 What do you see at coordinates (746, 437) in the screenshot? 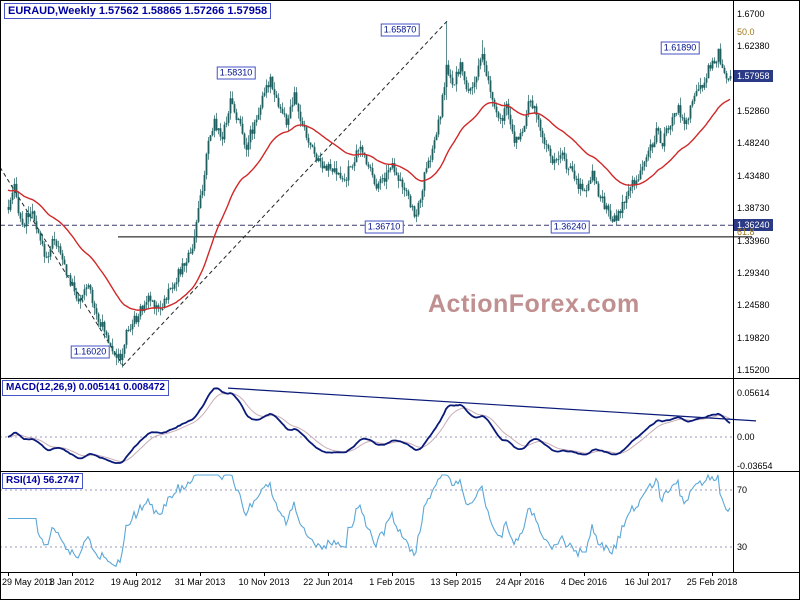
I see `macd-axis-label: 0.00` at bounding box center [746, 437].